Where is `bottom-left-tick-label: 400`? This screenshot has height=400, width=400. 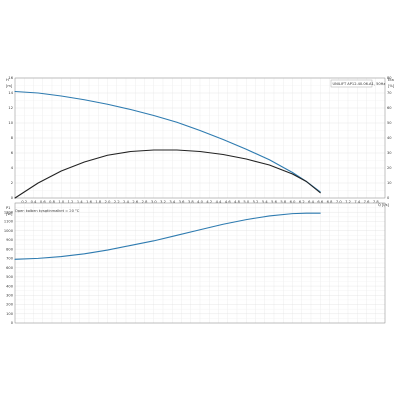
bottom-left-tick-label: 400 is located at coordinates (10, 286).